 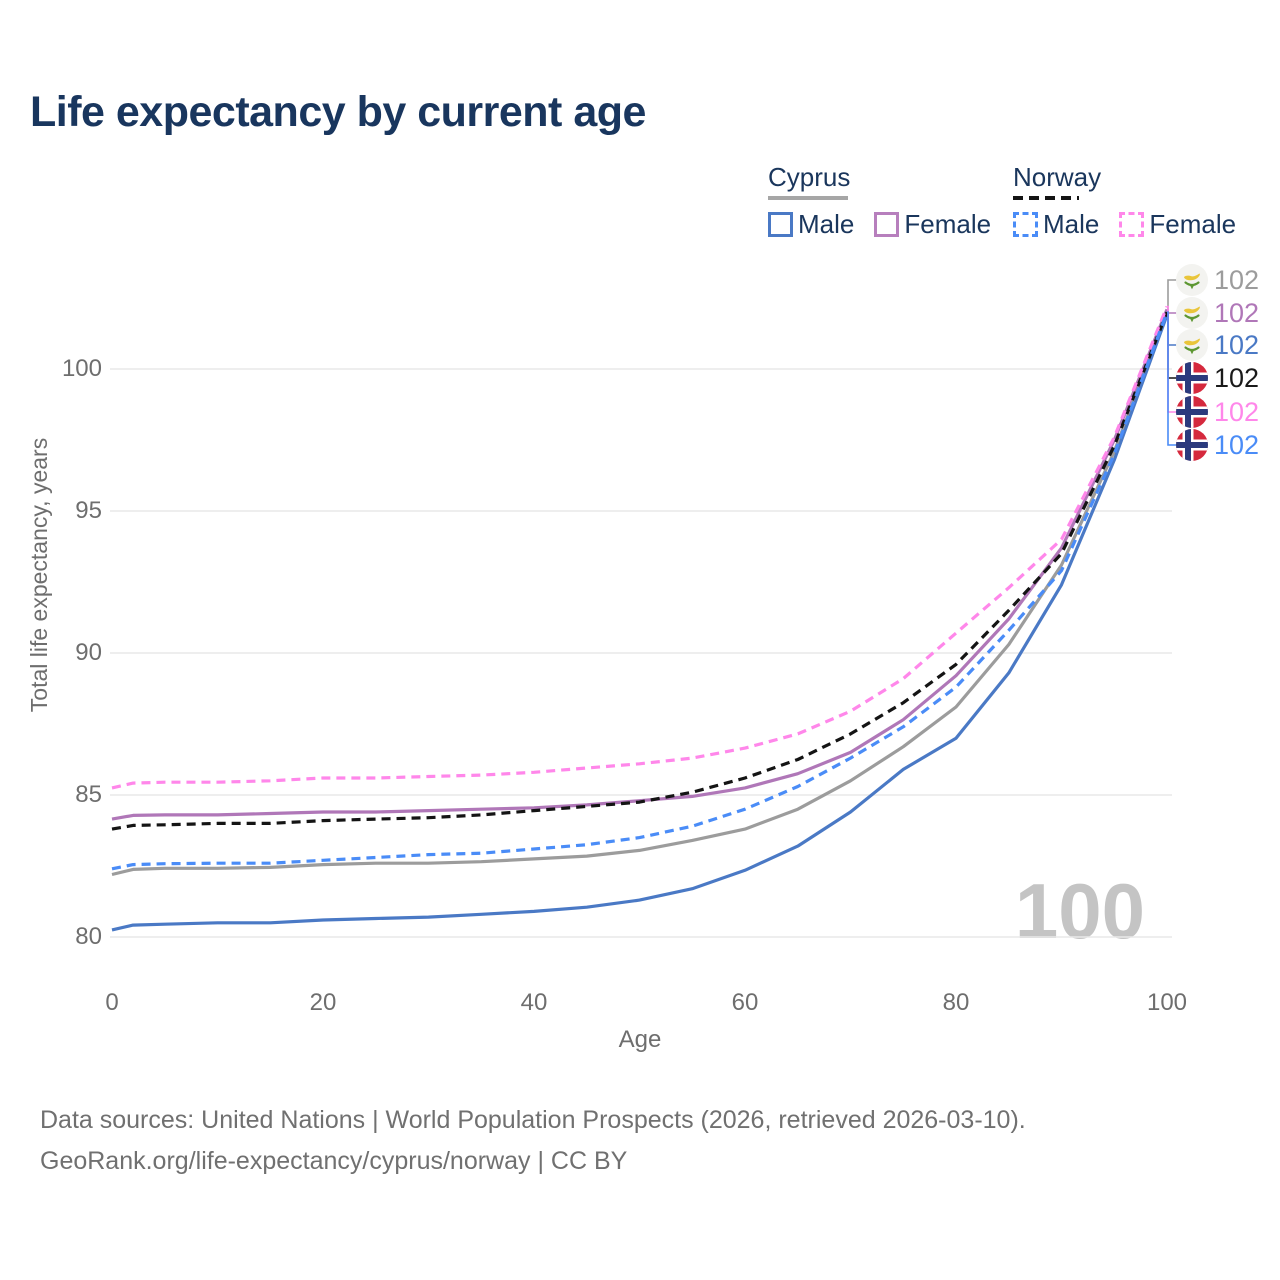 I want to click on legend-item-cyprus-male: Male, so click(x=811, y=224).